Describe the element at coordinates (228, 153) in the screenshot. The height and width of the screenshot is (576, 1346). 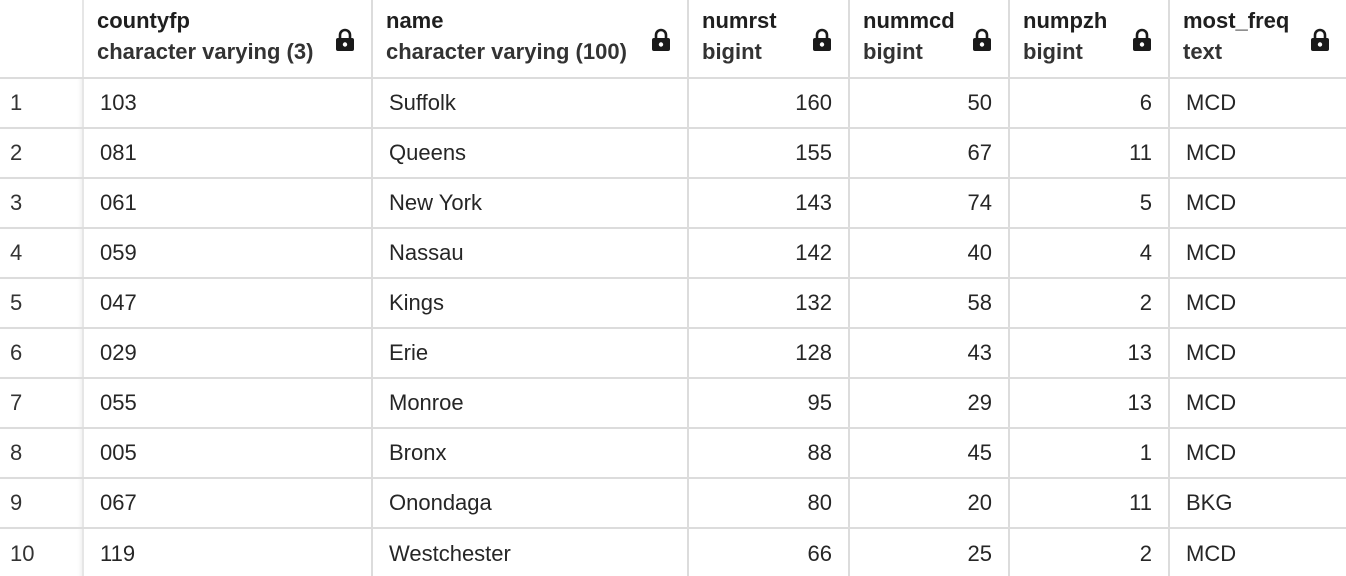
I see `cell-countyfp: 081` at that location.